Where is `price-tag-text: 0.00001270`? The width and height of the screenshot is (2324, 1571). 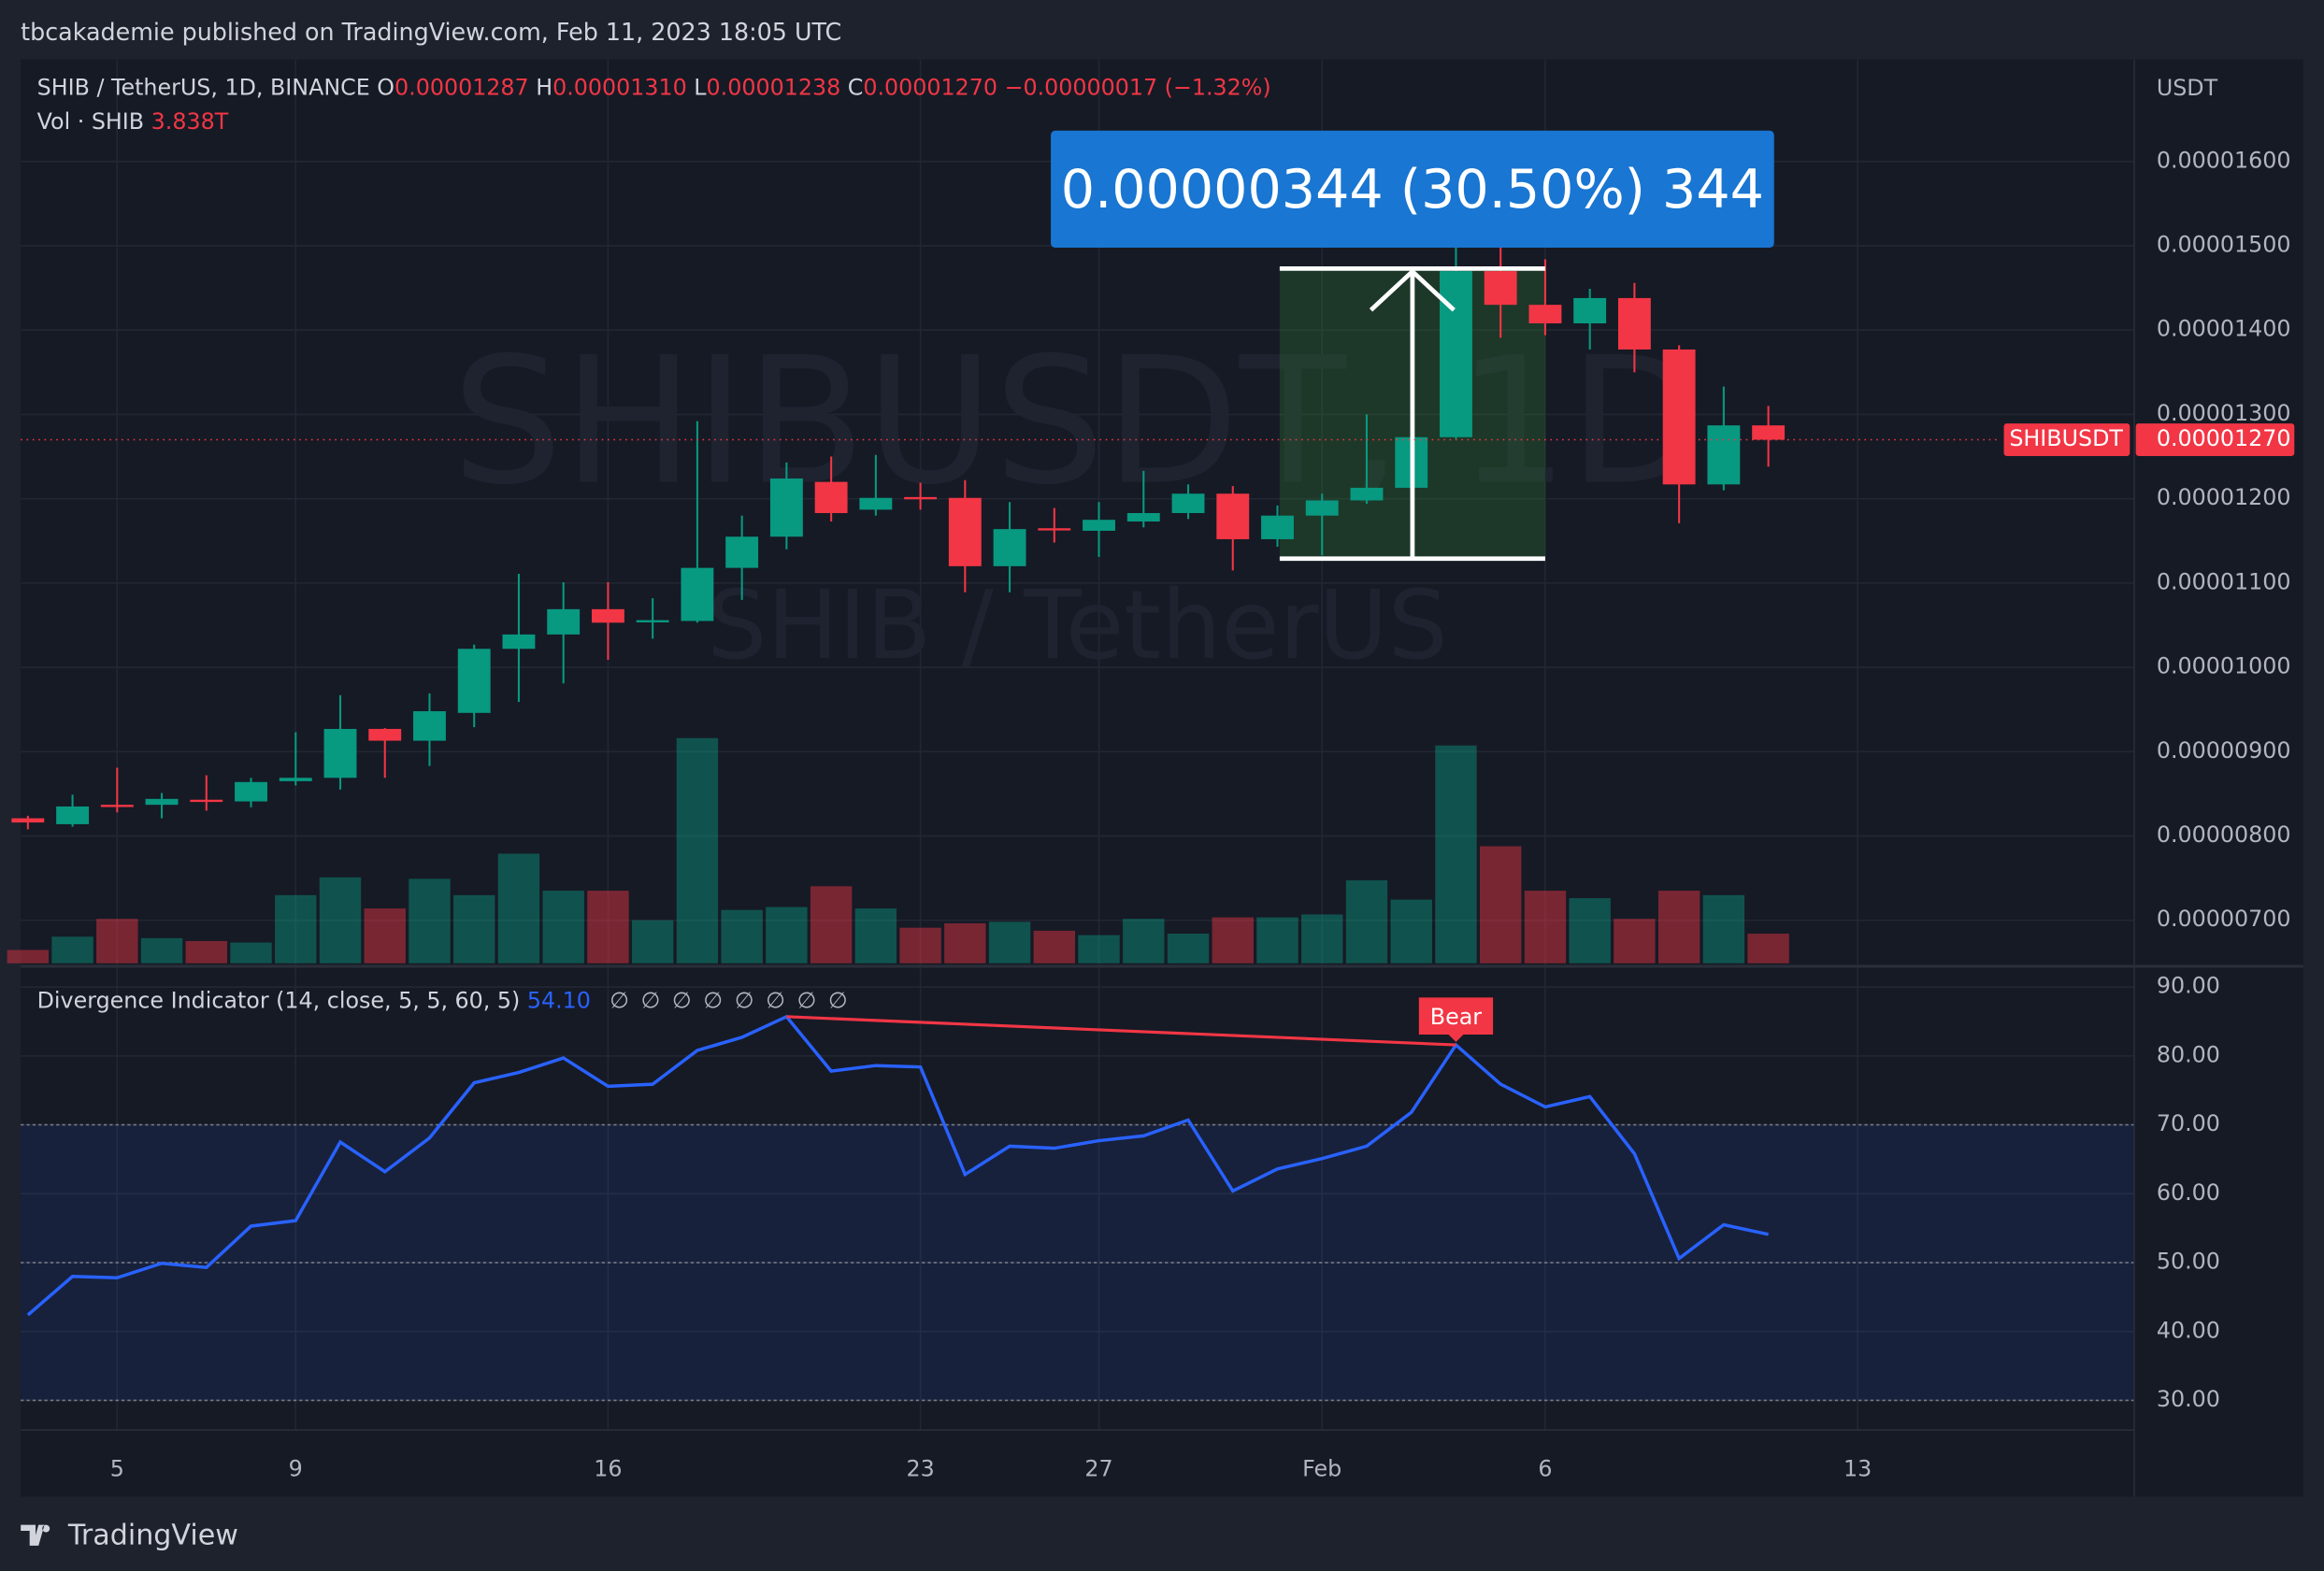
price-tag-text: 0.00001270 is located at coordinates (2224, 438).